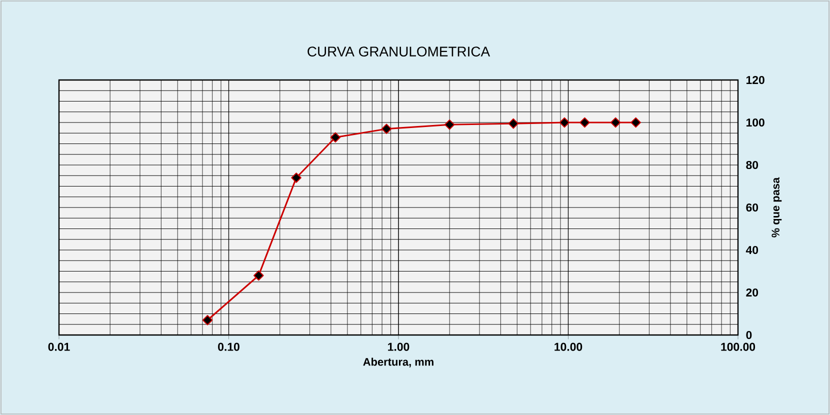 This screenshot has height=415, width=830. I want to click on y-tick-label: 80, so click(752, 165).